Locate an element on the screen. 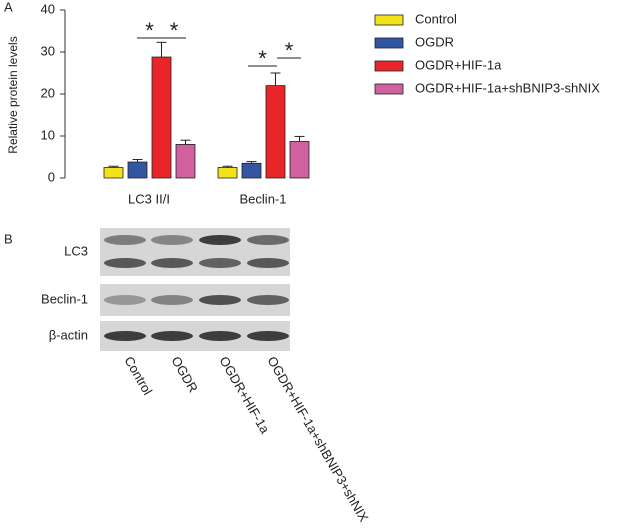 This screenshot has width=620, height=528. panel-label: A is located at coordinates (8, 7).